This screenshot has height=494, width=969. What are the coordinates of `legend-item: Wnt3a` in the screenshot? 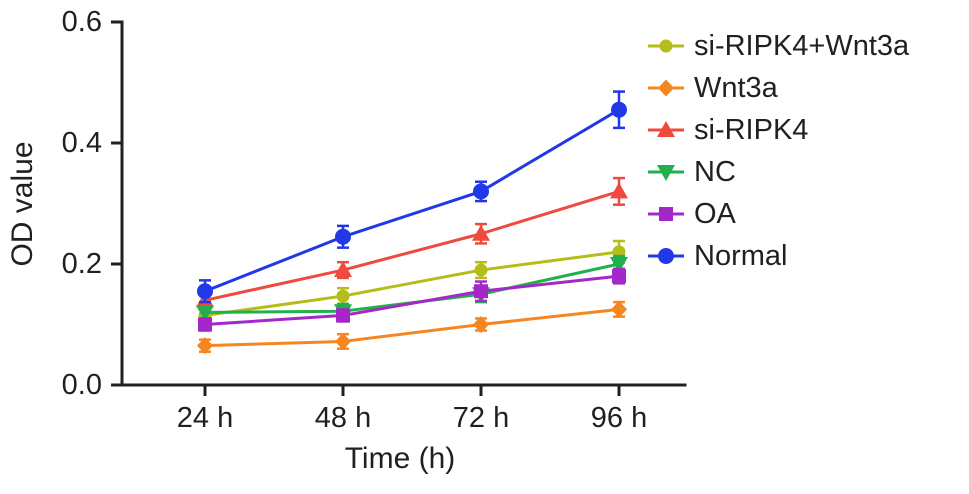 It's located at (713, 88).